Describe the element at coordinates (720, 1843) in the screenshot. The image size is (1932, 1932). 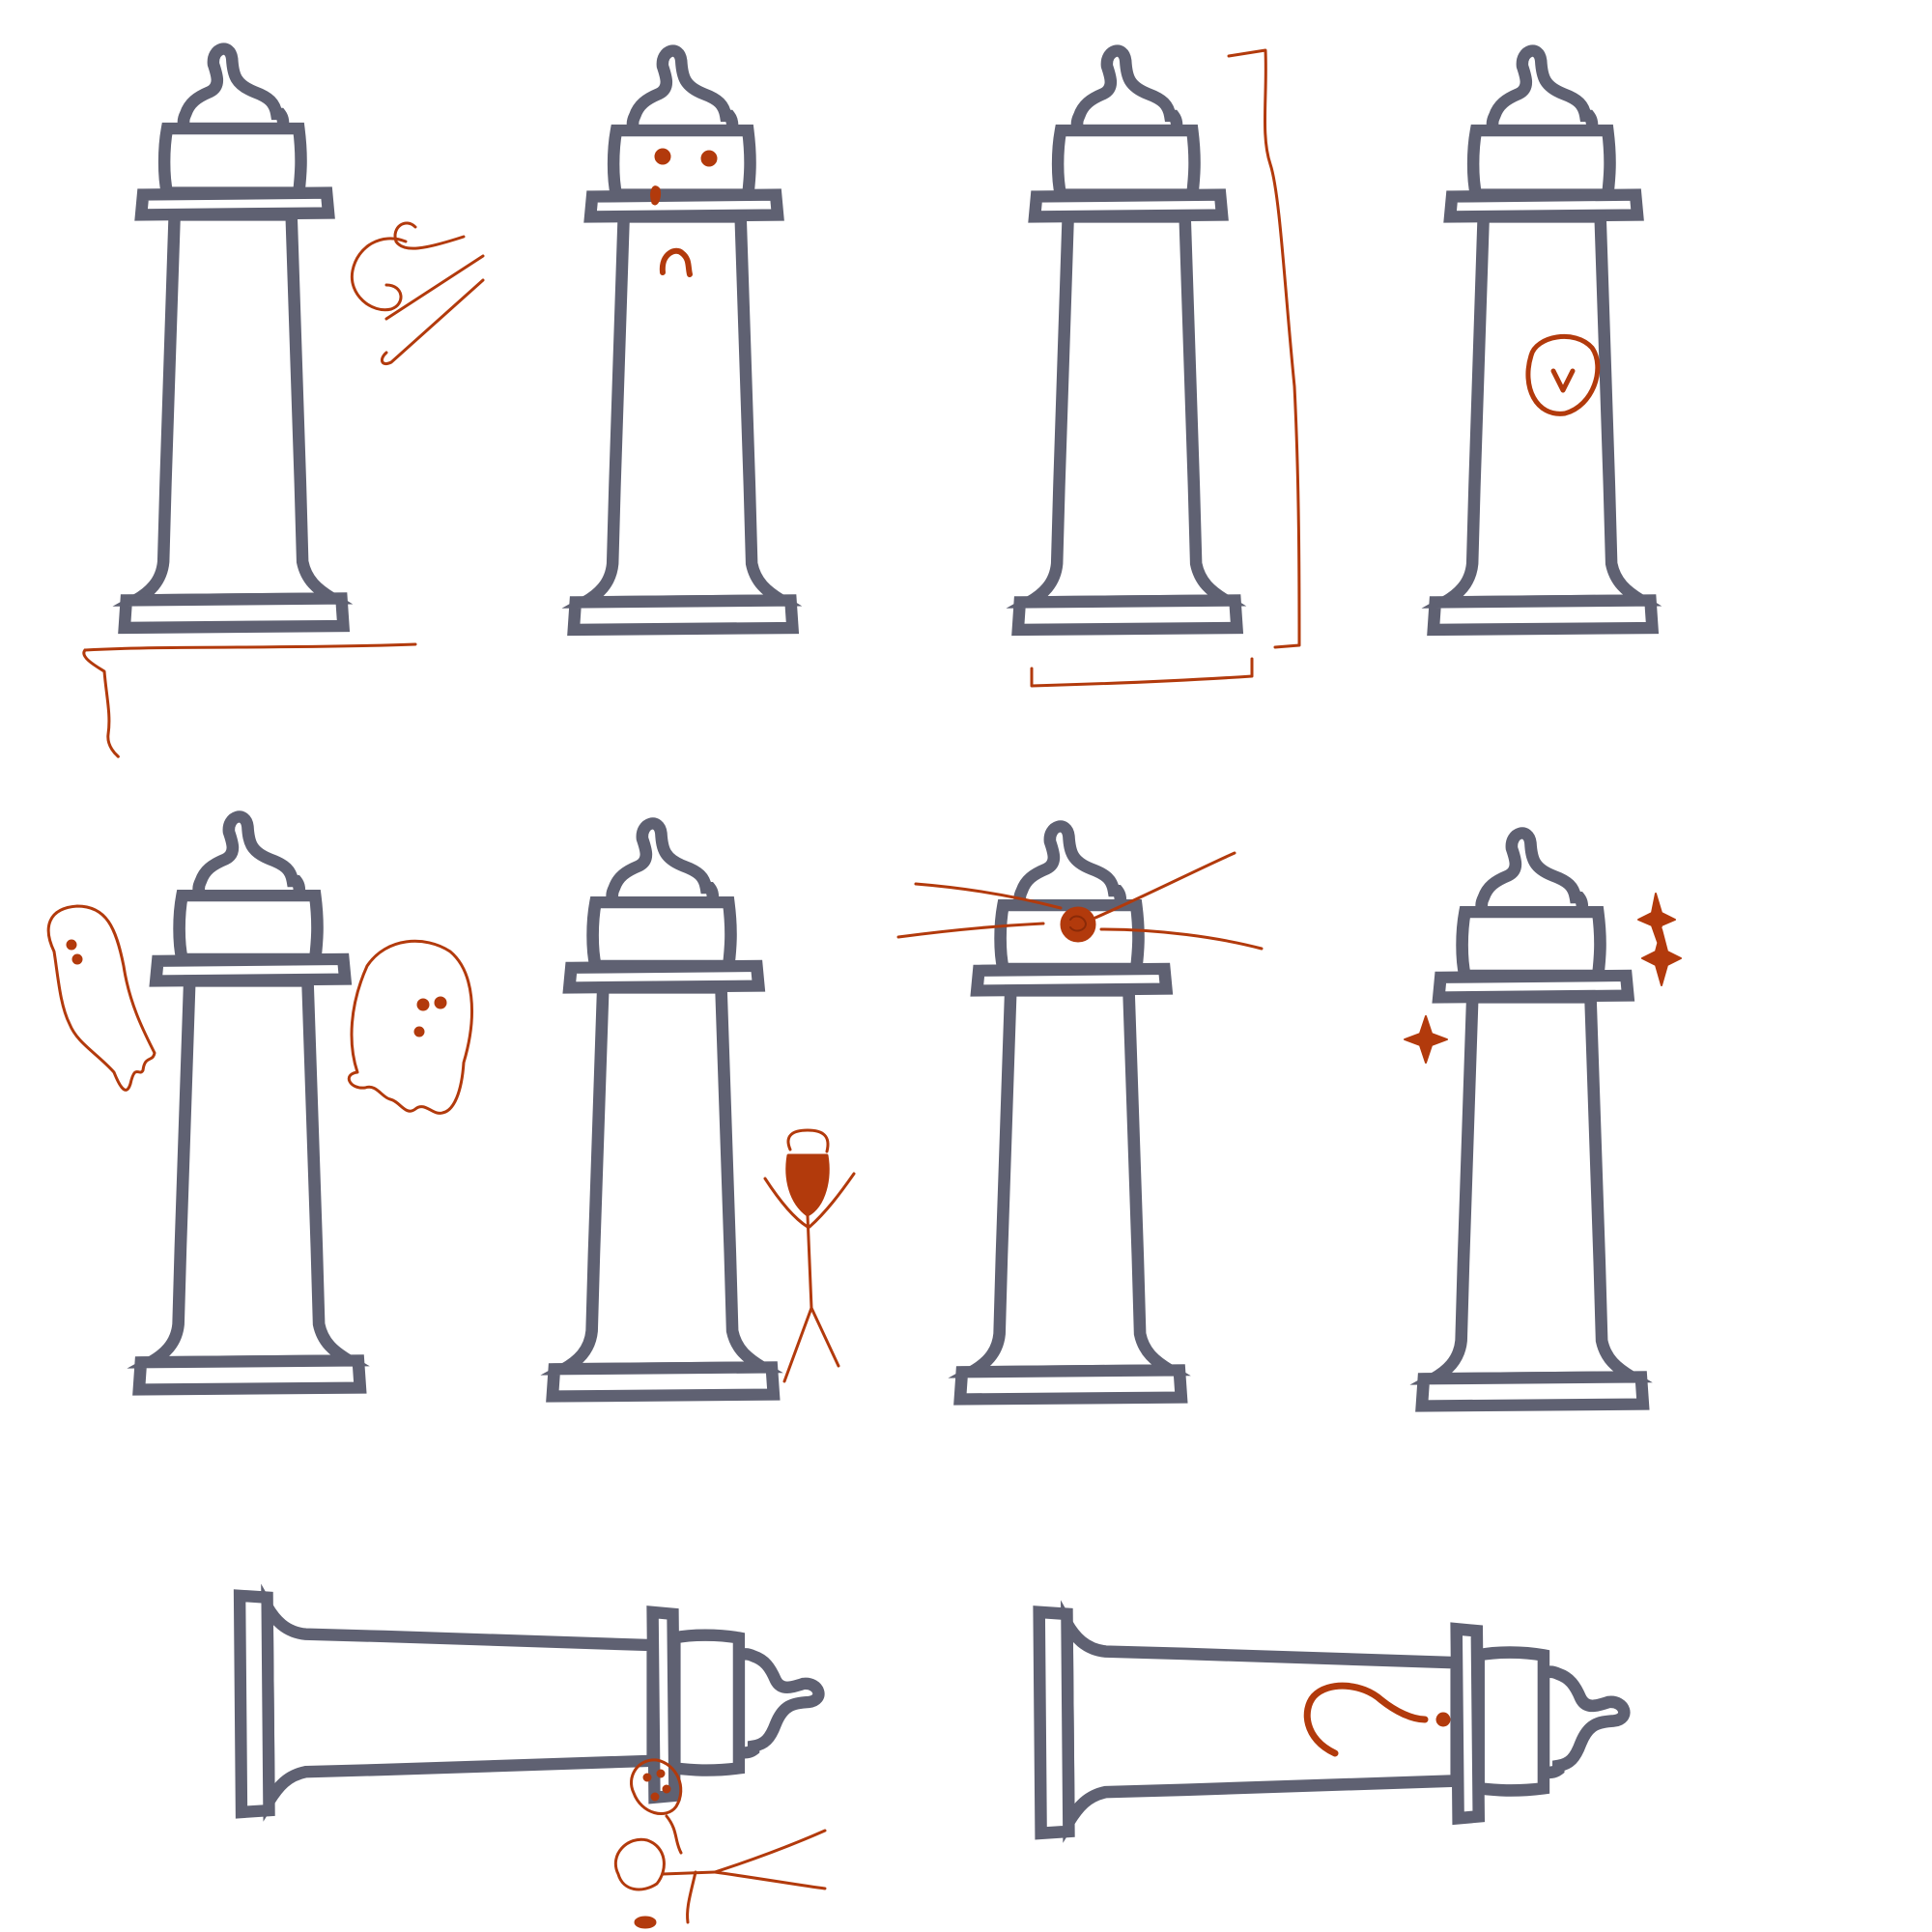
I see `squashed-stick-figure-icon` at that location.